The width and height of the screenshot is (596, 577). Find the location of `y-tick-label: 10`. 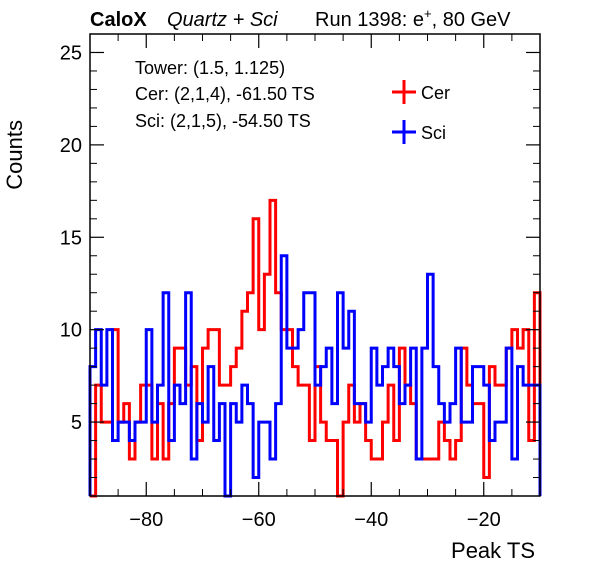

y-tick-label: 10 is located at coordinates (71, 331).